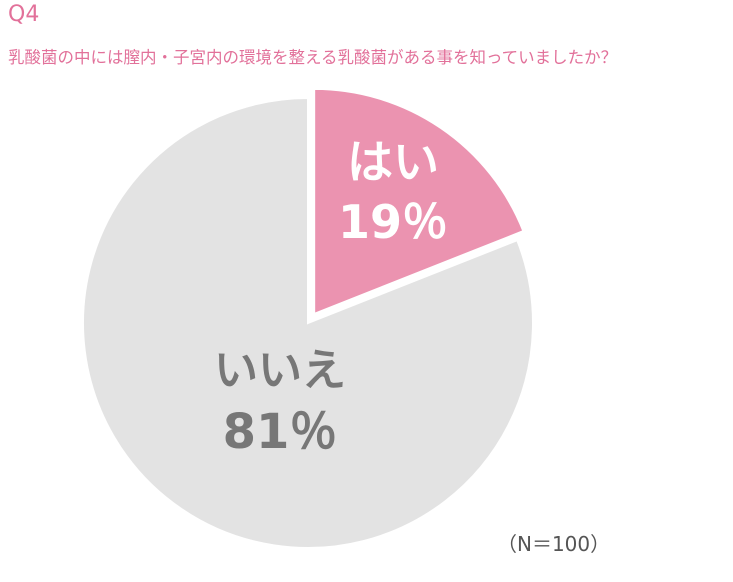  What do you see at coordinates (24, 14) in the screenshot?
I see `question-number: Q4` at bounding box center [24, 14].